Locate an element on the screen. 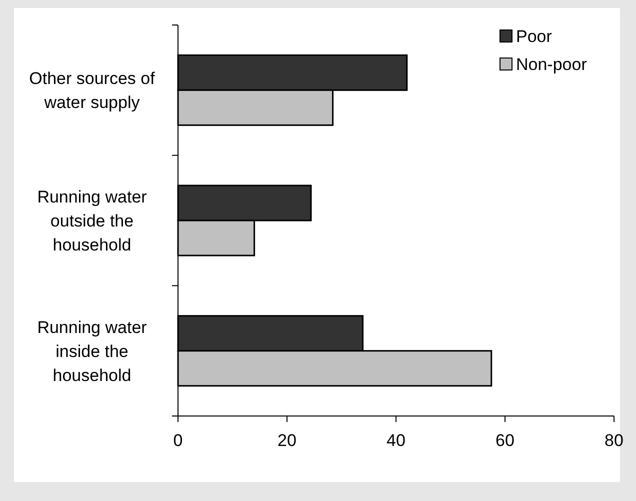 The image size is (636, 501). x-tick-label: 20 is located at coordinates (287, 440).